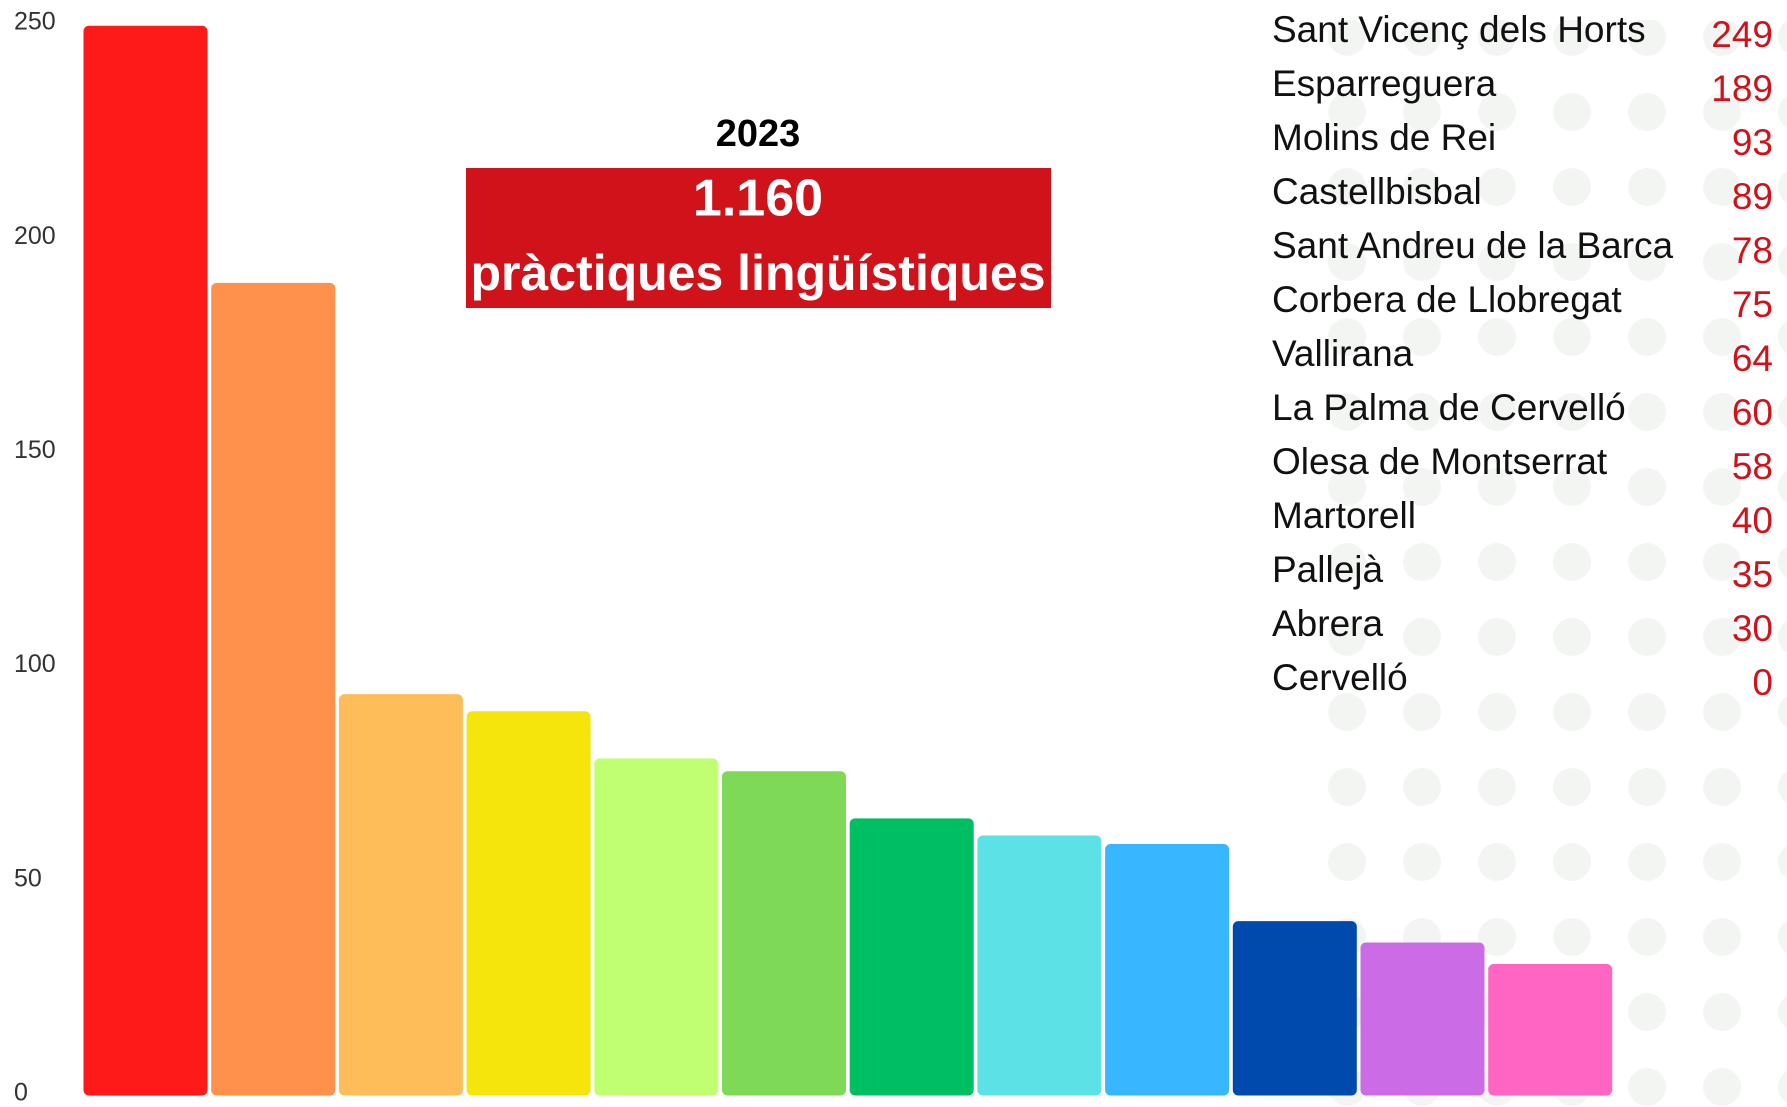 The width and height of the screenshot is (1787, 1107). What do you see at coordinates (1752, 196) in the screenshot?
I see `legend-value: 89` at bounding box center [1752, 196].